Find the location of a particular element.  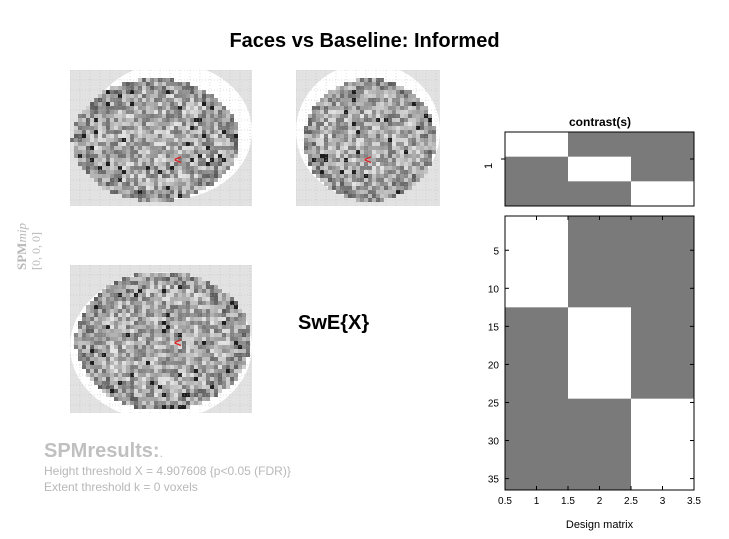

mip-axial-image: < is located at coordinates (161, 339).